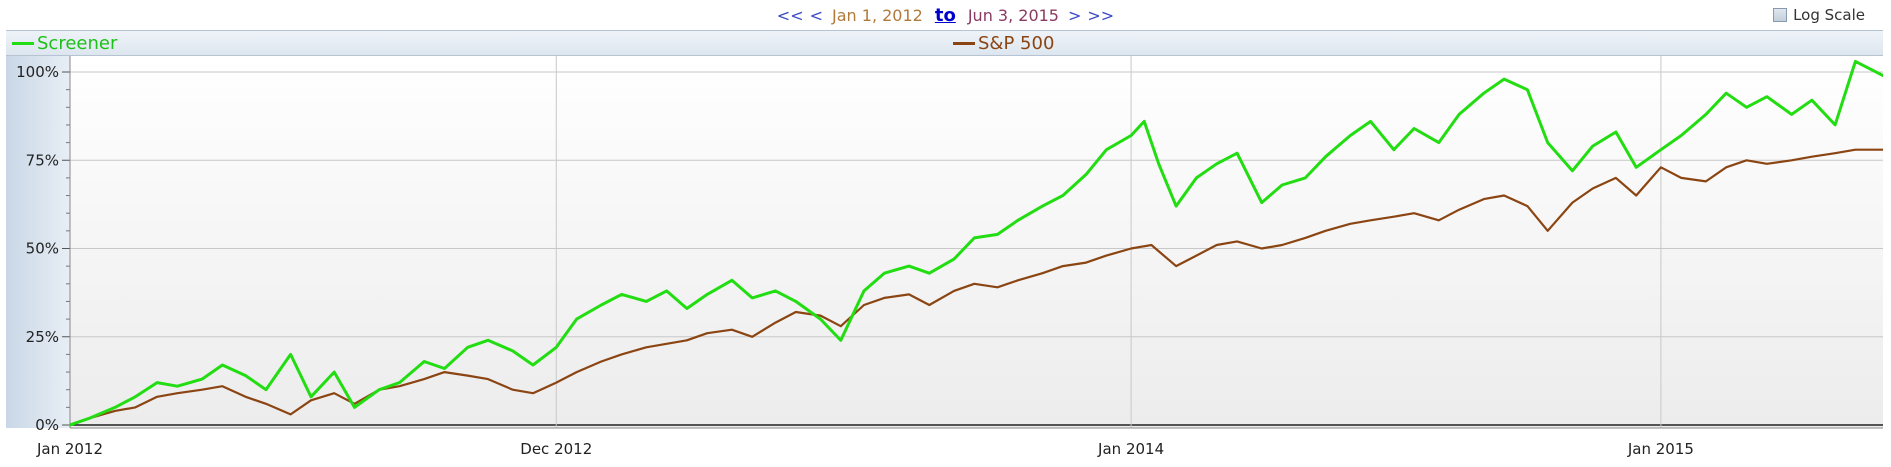 The width and height of the screenshot is (1891, 467). Describe the element at coordinates (42, 337) in the screenshot. I see `y-tick-label: 25%` at that location.